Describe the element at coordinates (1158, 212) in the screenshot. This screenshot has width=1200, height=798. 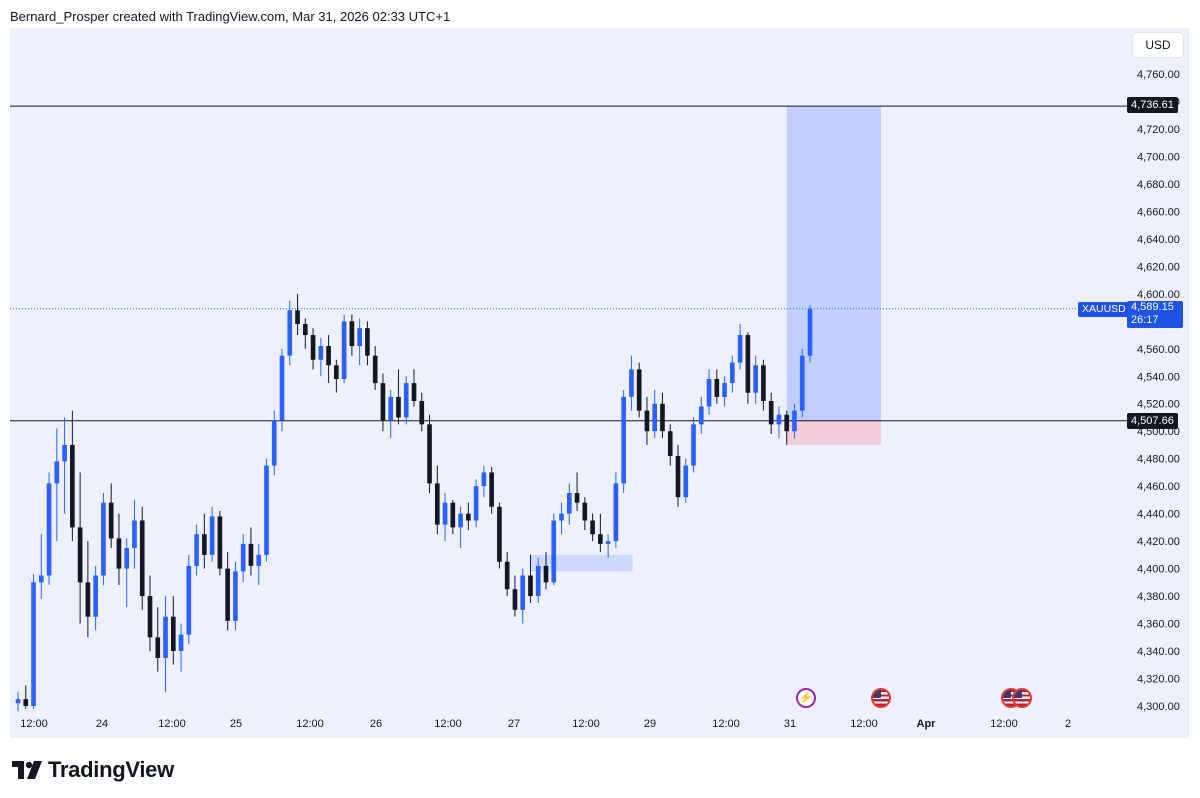
I see `price-tick-label: 4,660.00` at that location.